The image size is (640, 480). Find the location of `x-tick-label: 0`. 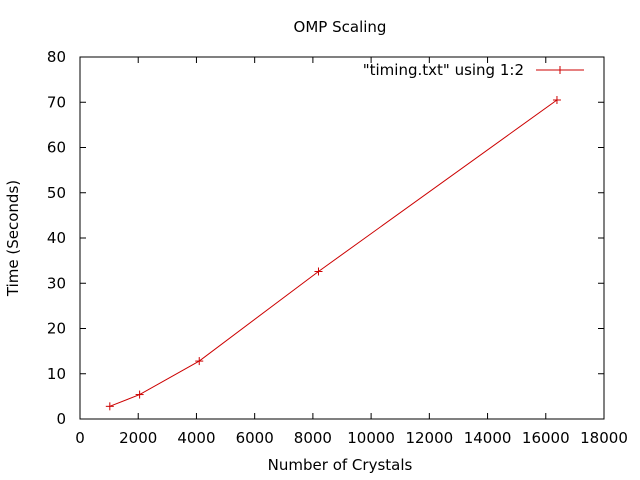

x-tick-label: 0 is located at coordinates (80, 438).